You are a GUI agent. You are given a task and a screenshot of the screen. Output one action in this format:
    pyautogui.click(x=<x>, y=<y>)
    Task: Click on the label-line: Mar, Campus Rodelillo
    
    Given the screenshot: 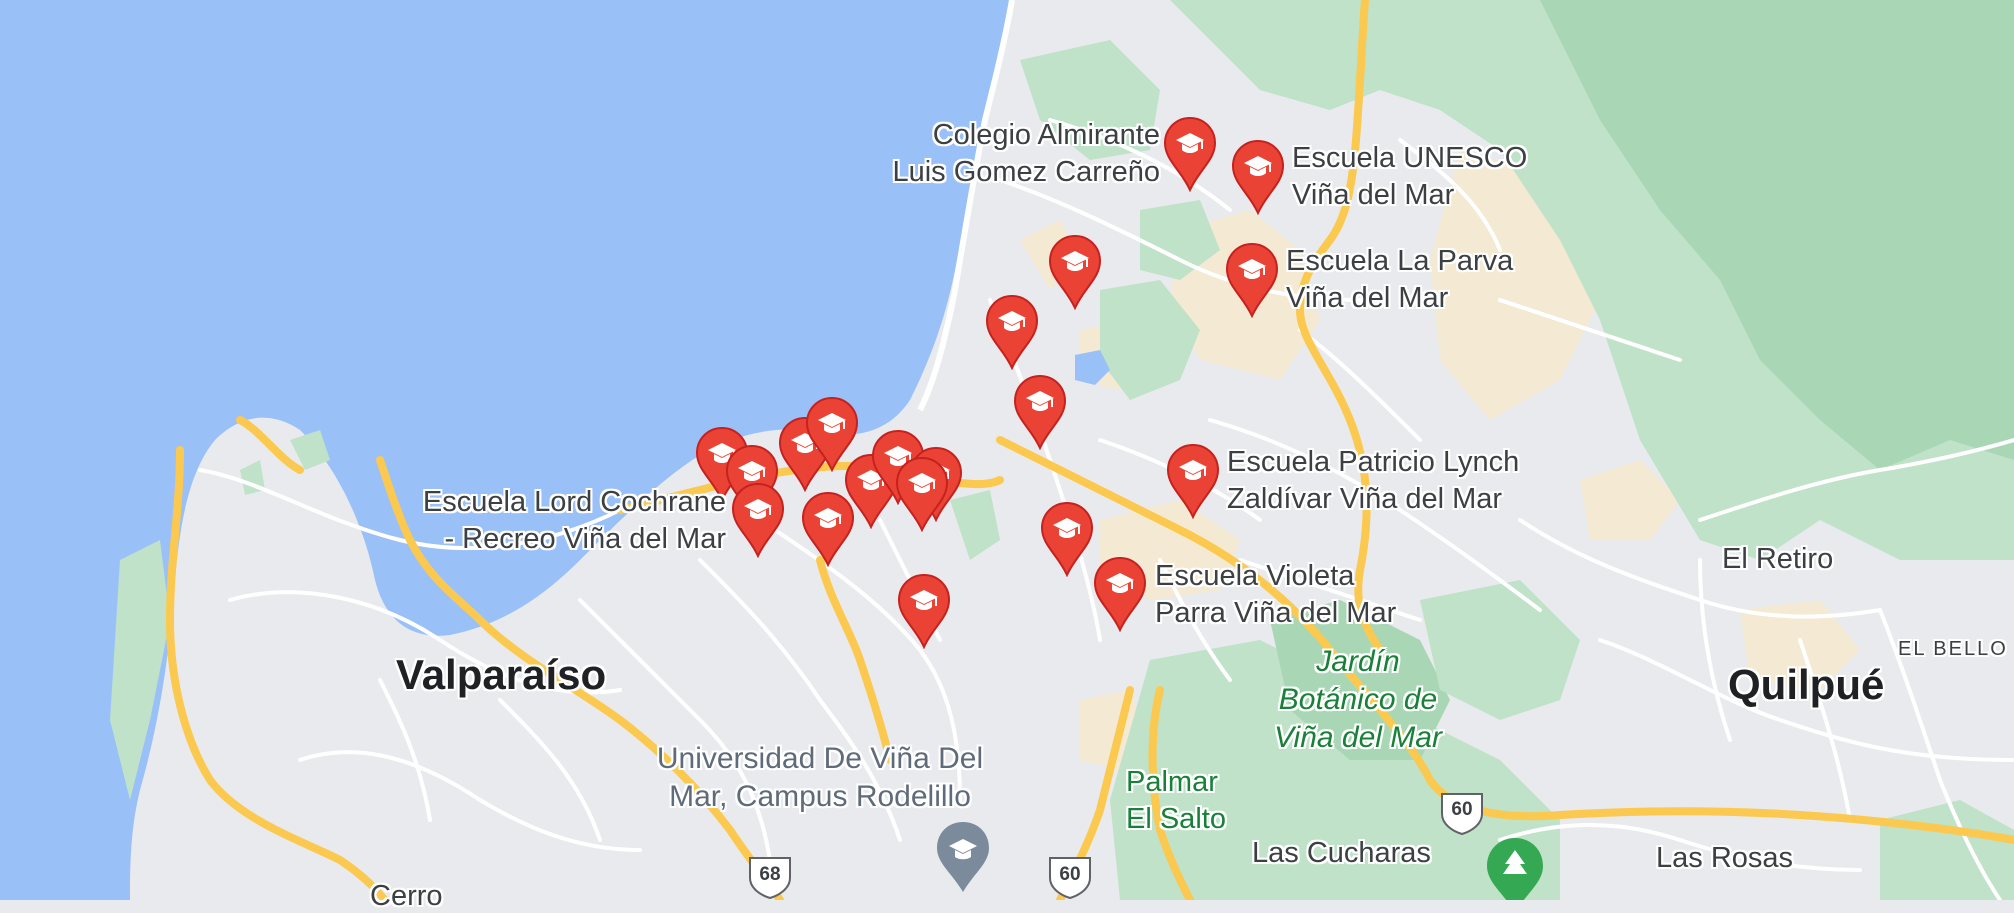 What is the action you would take?
    pyautogui.click(x=820, y=796)
    